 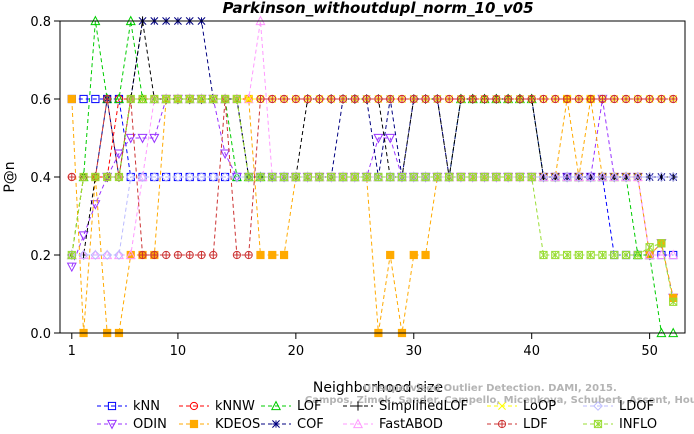 What do you see at coordinates (237, 424) in the screenshot?
I see `legend-label-kdeos: KDEOS` at bounding box center [237, 424].